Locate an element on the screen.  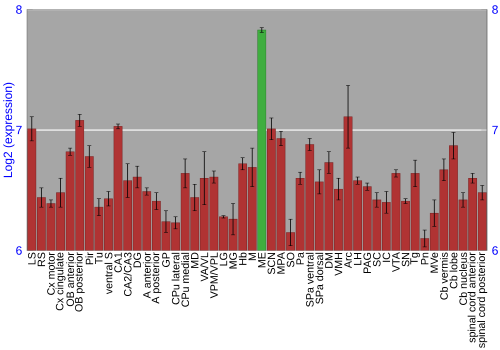
x-tick-label: A posterior is located at coordinates (156, 278).